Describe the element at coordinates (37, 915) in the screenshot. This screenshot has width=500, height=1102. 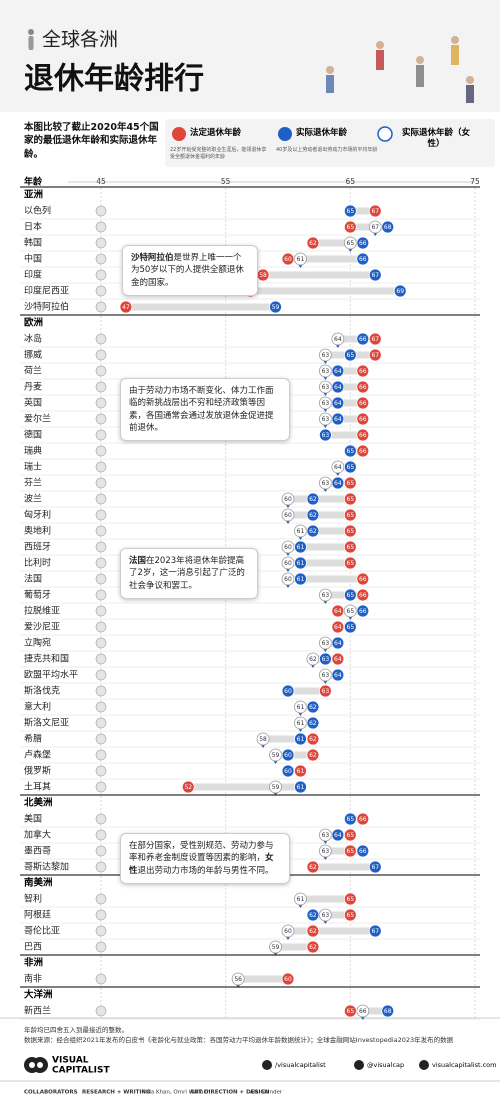
I see `category-label: 阿根廷` at that location.